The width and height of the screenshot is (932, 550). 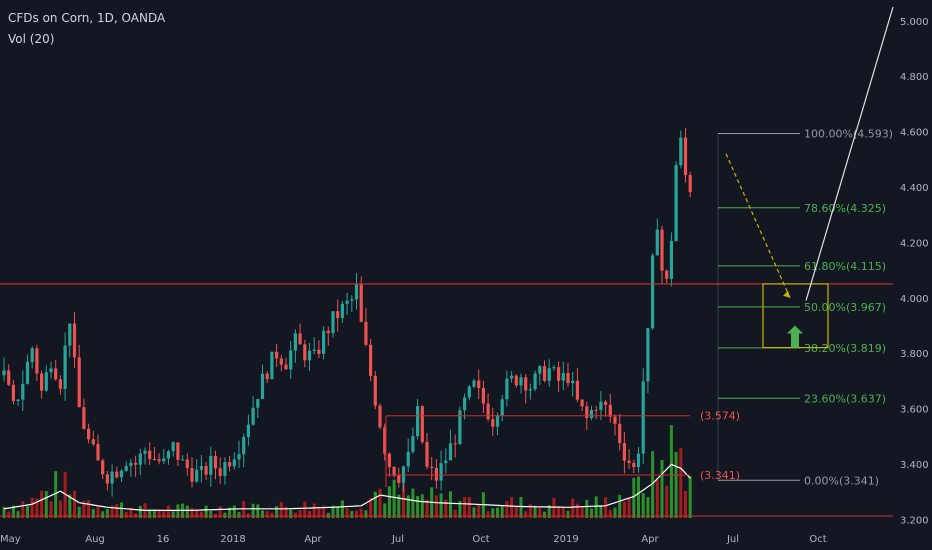 What do you see at coordinates (914, 133) in the screenshot?
I see `y-tick-label: 4.600` at bounding box center [914, 133].